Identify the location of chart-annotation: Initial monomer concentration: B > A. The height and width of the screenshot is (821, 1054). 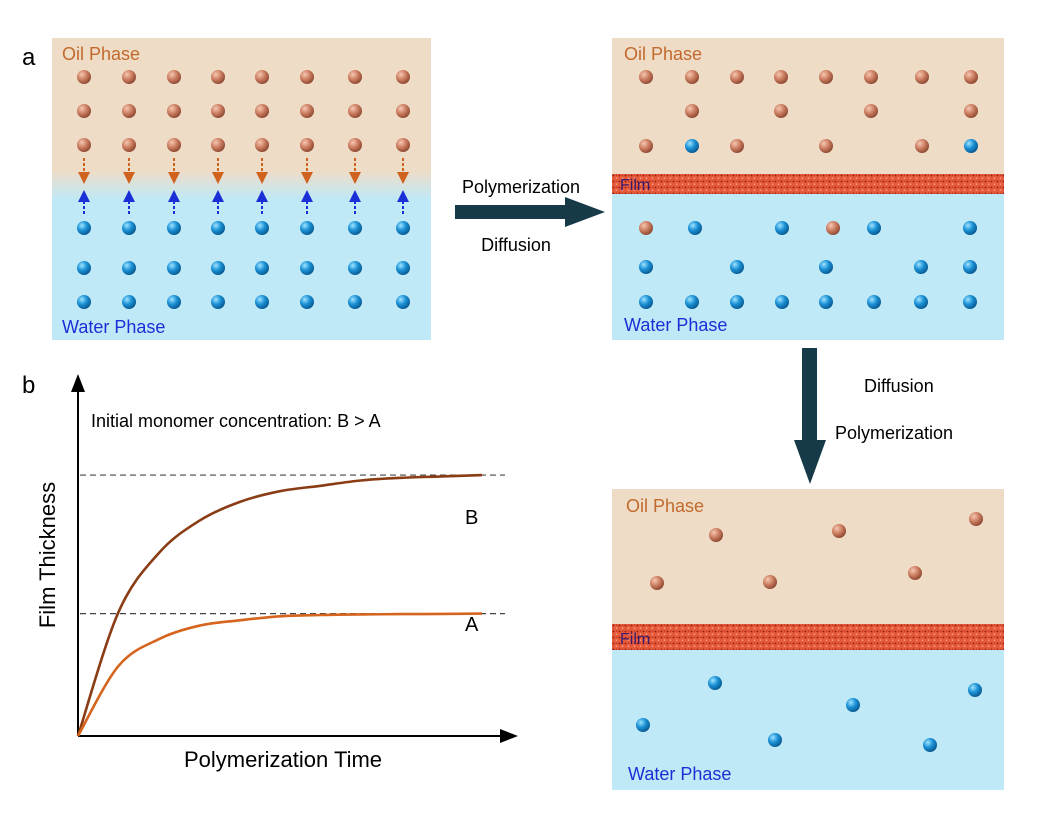
(236, 421).